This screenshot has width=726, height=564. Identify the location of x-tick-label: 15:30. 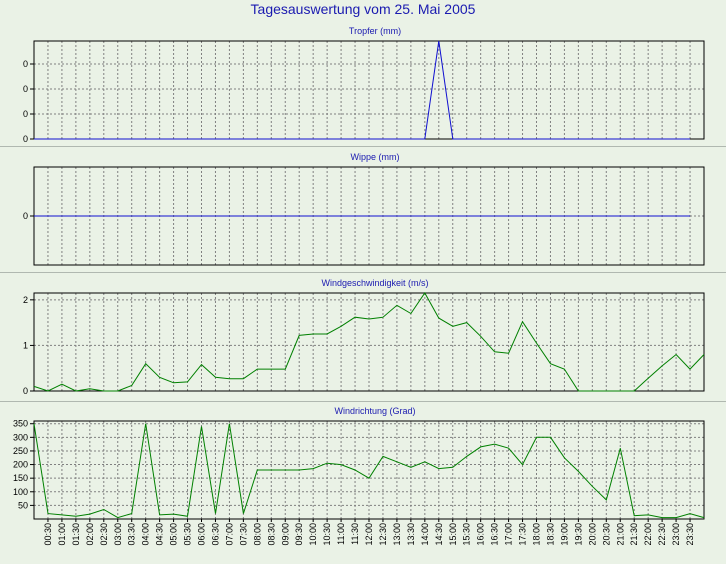
(467, 534).